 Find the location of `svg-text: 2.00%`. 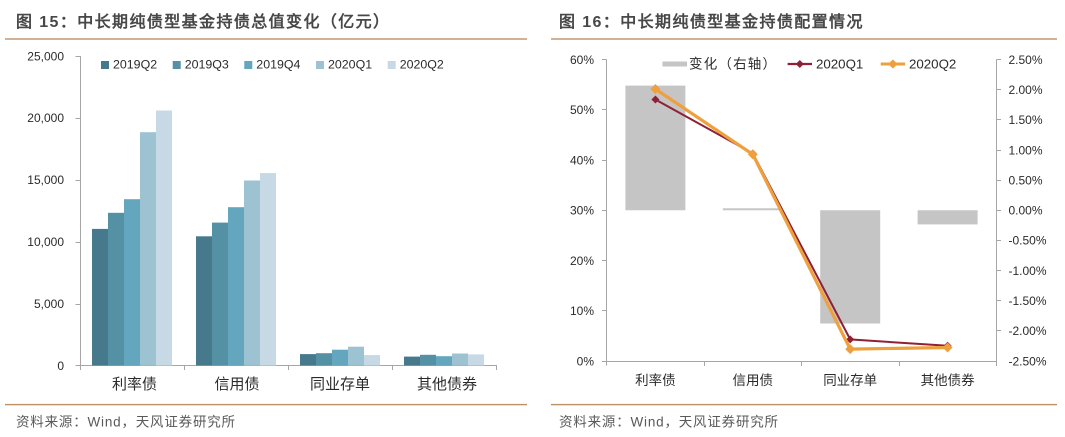

svg-text: 2.00% is located at coordinates (1026, 90).